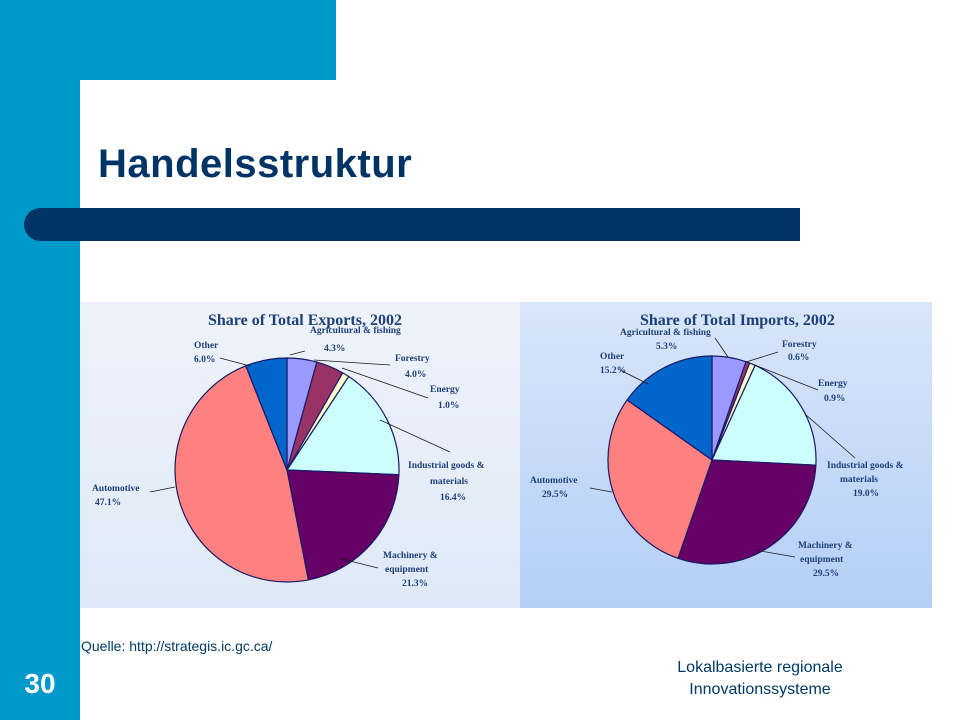 Image resolution: width=960 pixels, height=720 pixels. Describe the element at coordinates (764, 415) in the screenshot. I see `imports-slice-industrial-goods-and-materials` at that location.